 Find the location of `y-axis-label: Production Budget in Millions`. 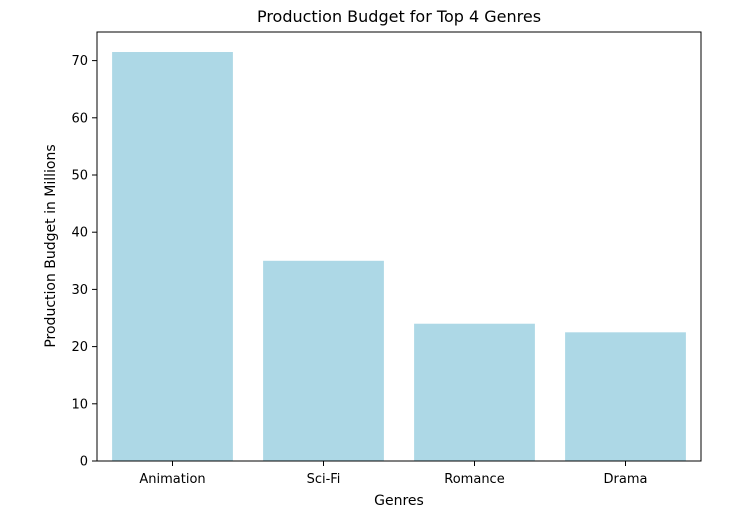

y-axis-label: Production Budget in Millions is located at coordinates (51, 245).